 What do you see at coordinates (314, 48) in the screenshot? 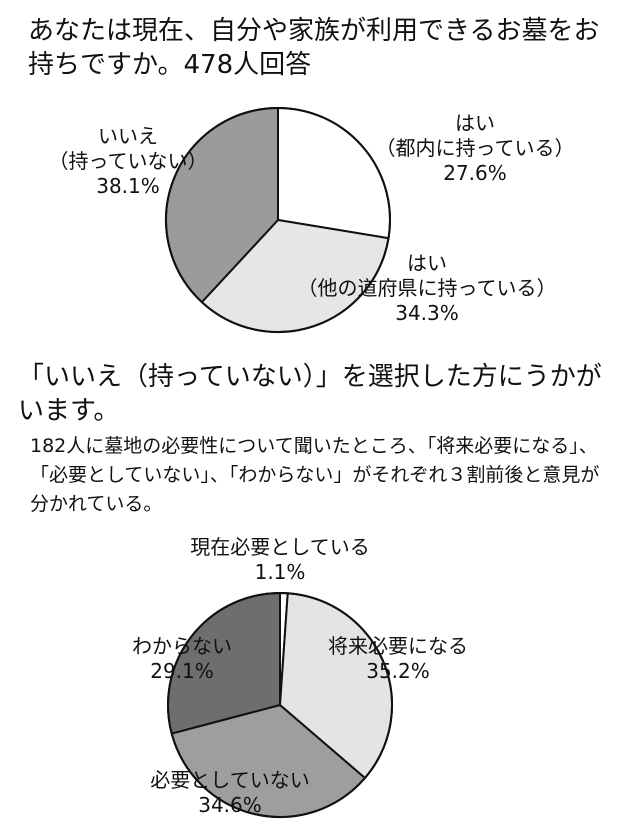
I see `chart1-title: あなたは現在、自分や家族が利用できるお墓をお持ちですか。478人回答` at bounding box center [314, 48].